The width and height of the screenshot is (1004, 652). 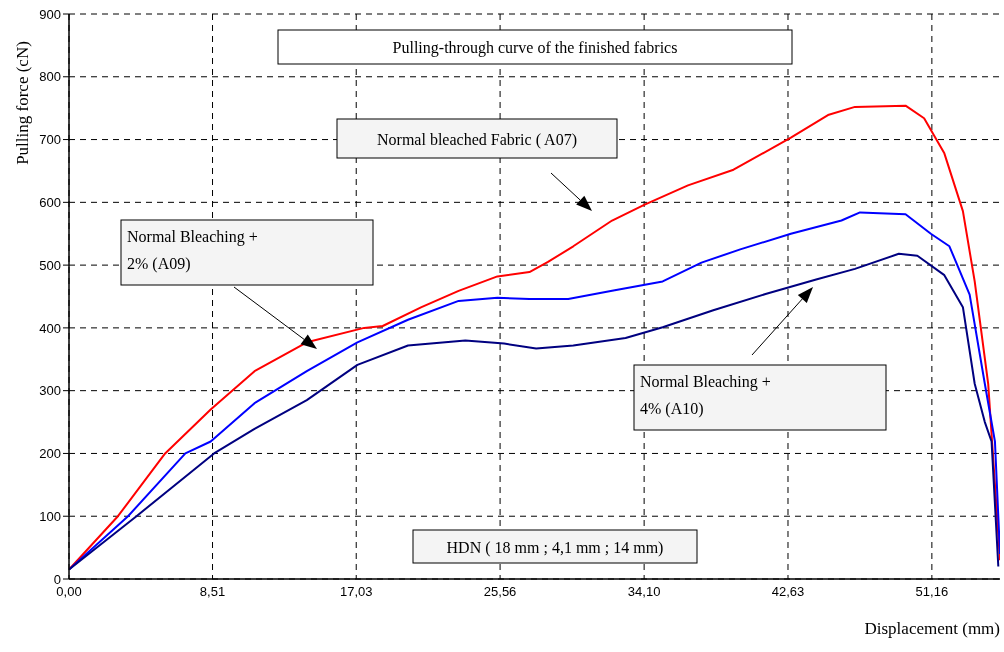 I want to click on text: Pulling-through curve of the finished fabrics, so click(x=535, y=48).